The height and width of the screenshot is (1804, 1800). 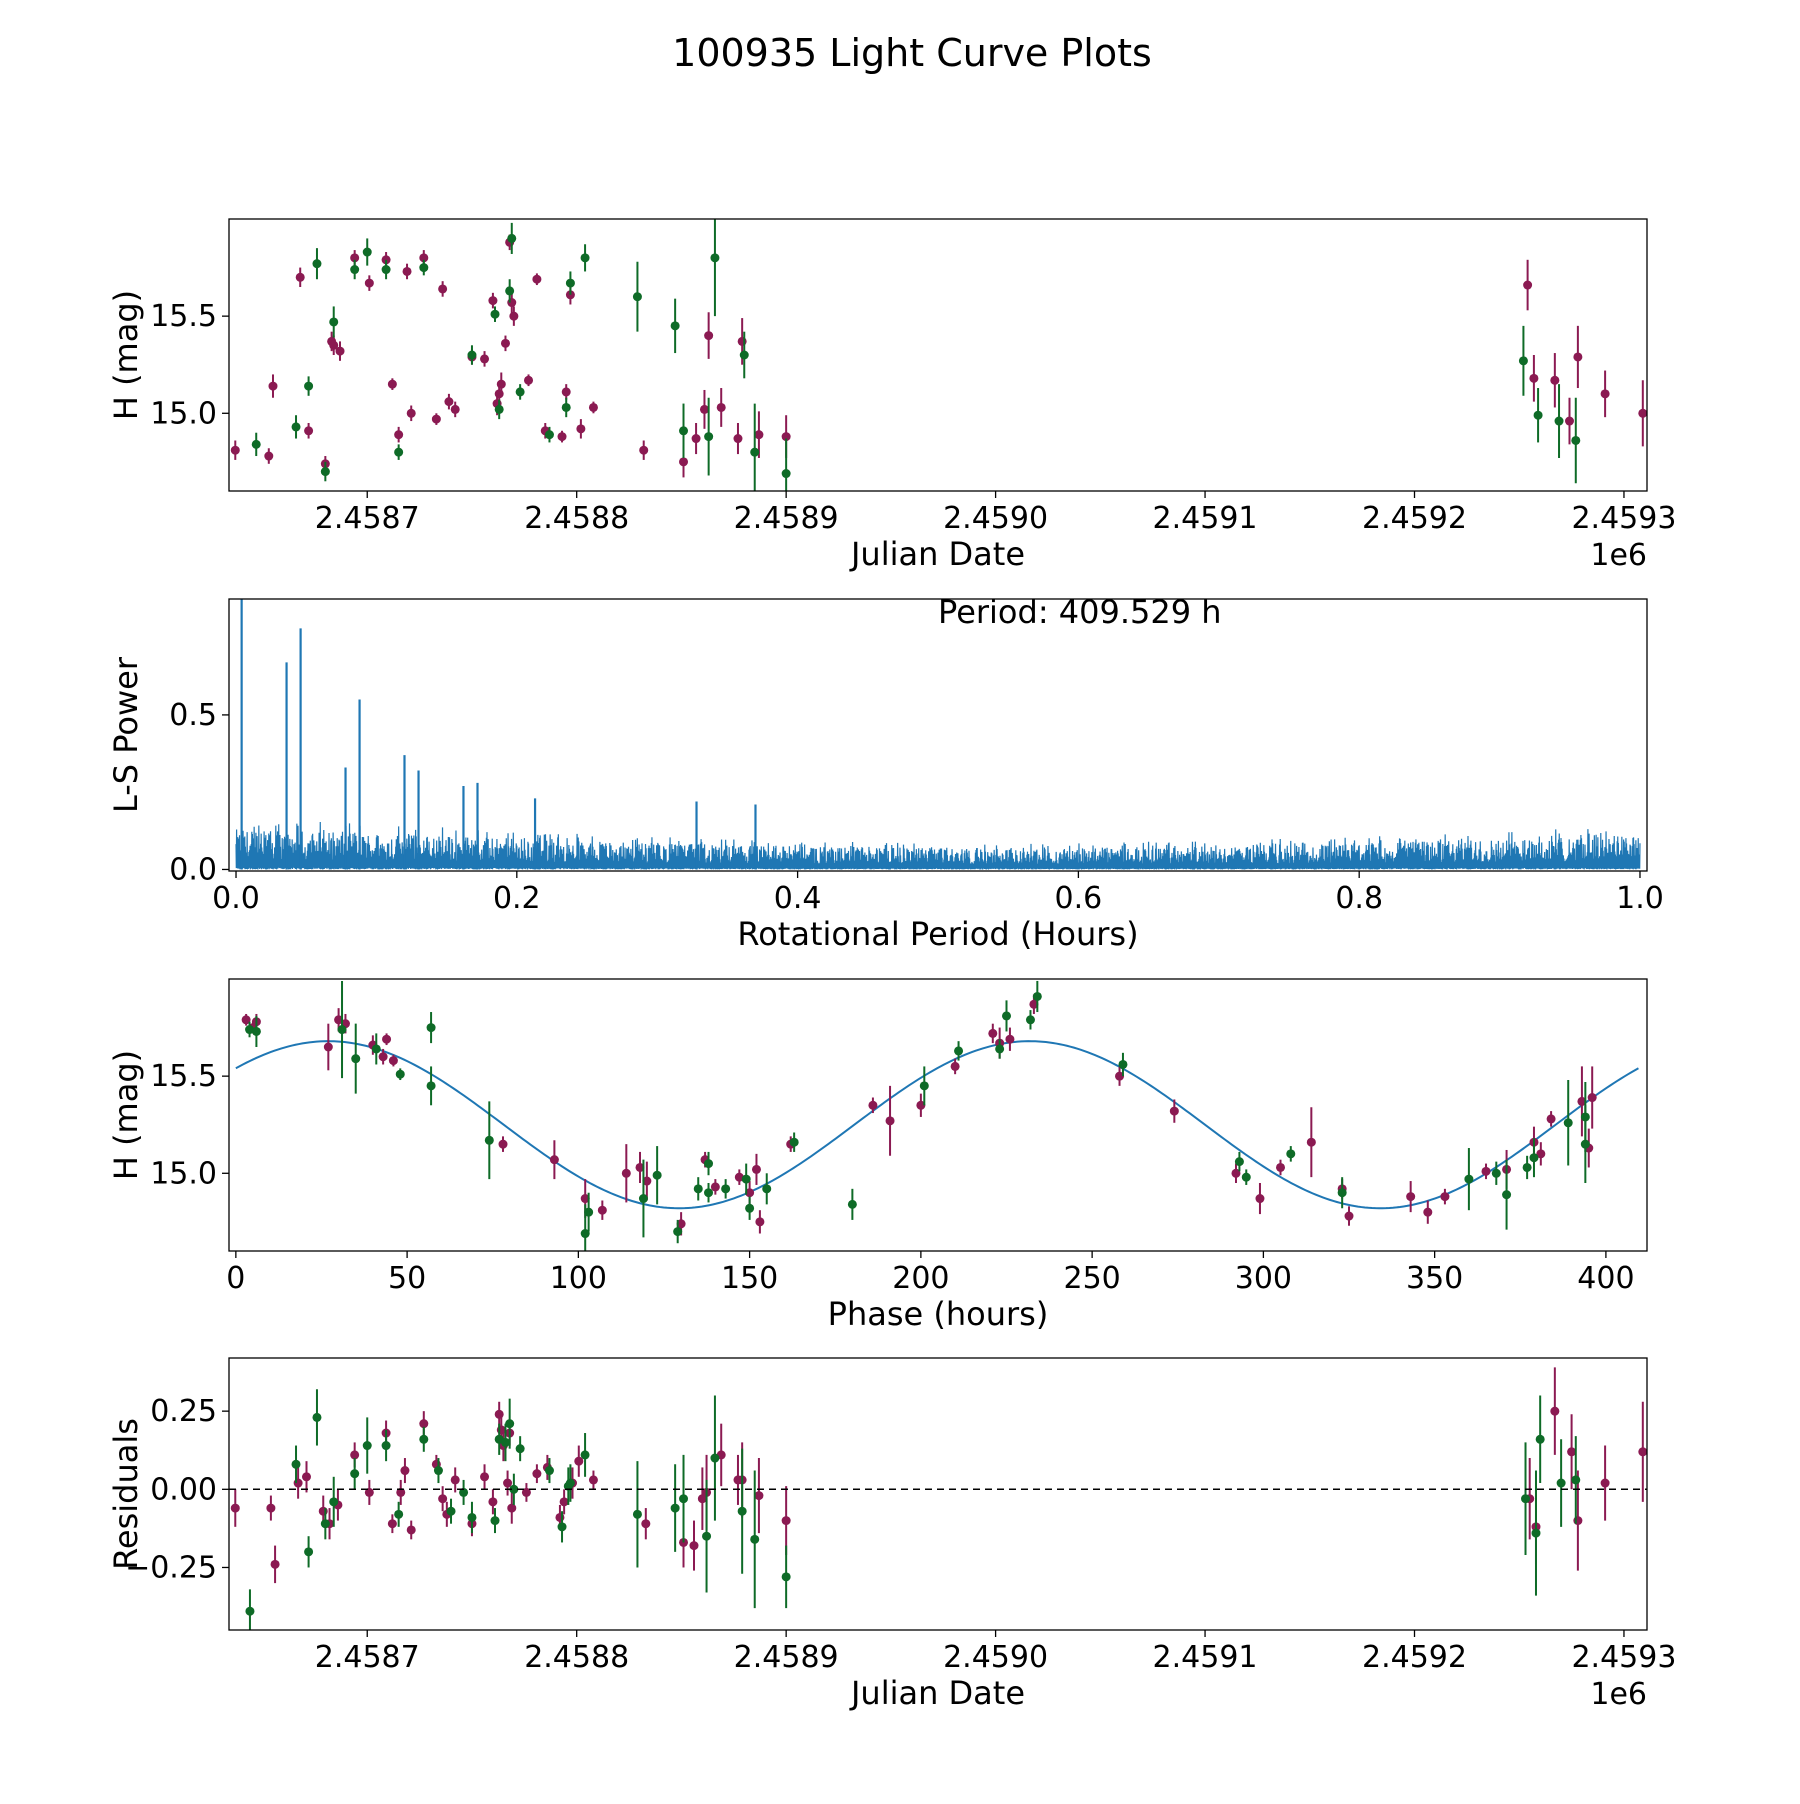 I want to click on phase-fold-xlabel: Phase (hours), so click(x=938, y=1314).